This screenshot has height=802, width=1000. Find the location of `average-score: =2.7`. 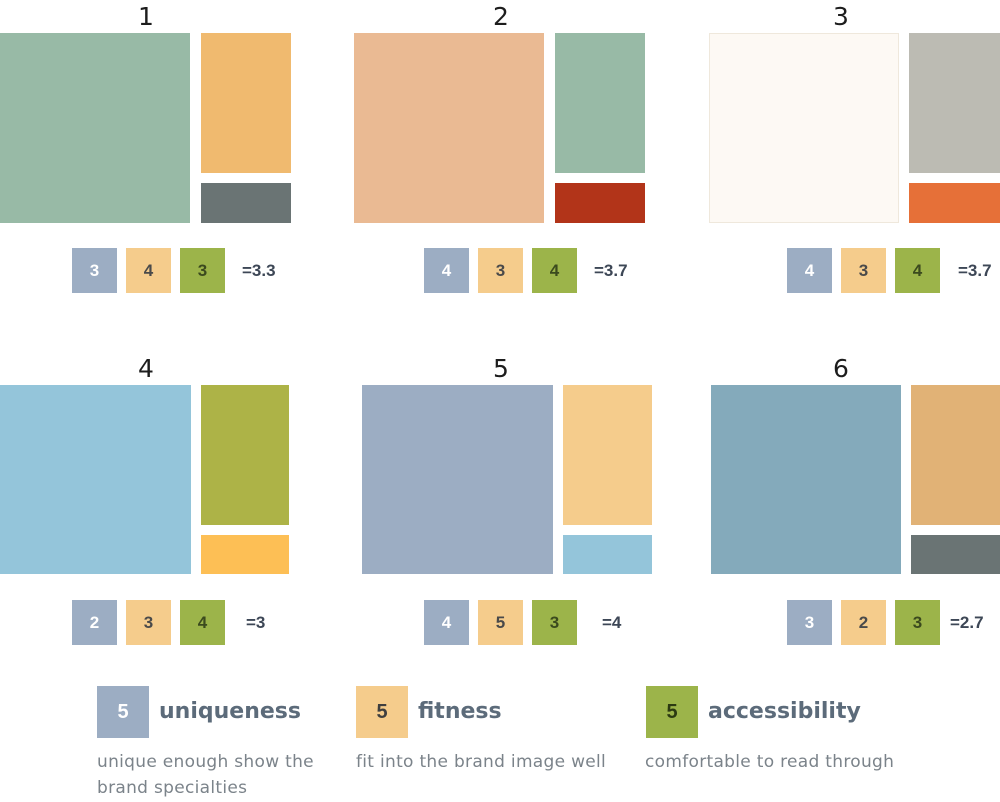

average-score: =2.7 is located at coordinates (967, 622).